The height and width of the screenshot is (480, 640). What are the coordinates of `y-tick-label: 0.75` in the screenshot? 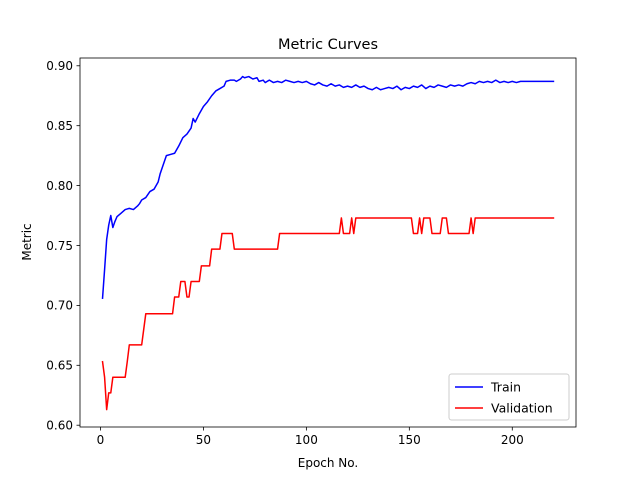 It's located at (59, 246).